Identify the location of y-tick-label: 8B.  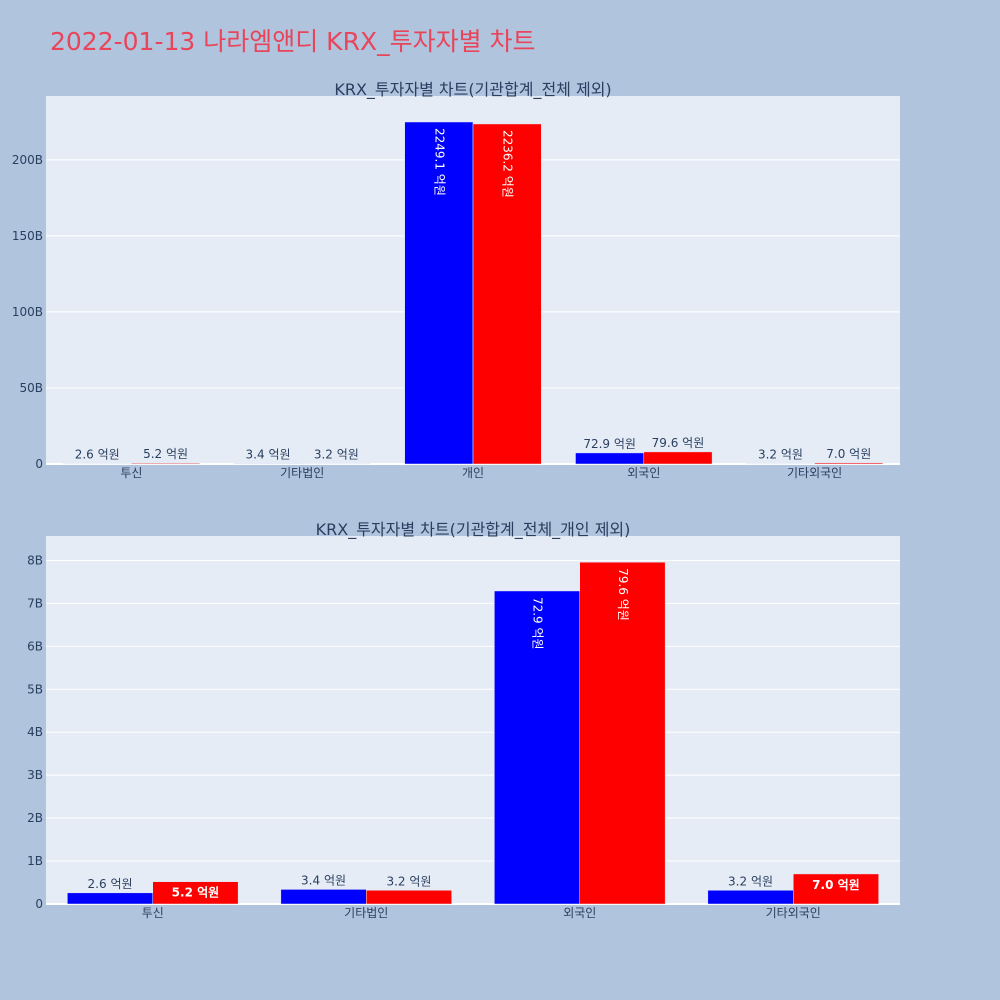
(35, 560).